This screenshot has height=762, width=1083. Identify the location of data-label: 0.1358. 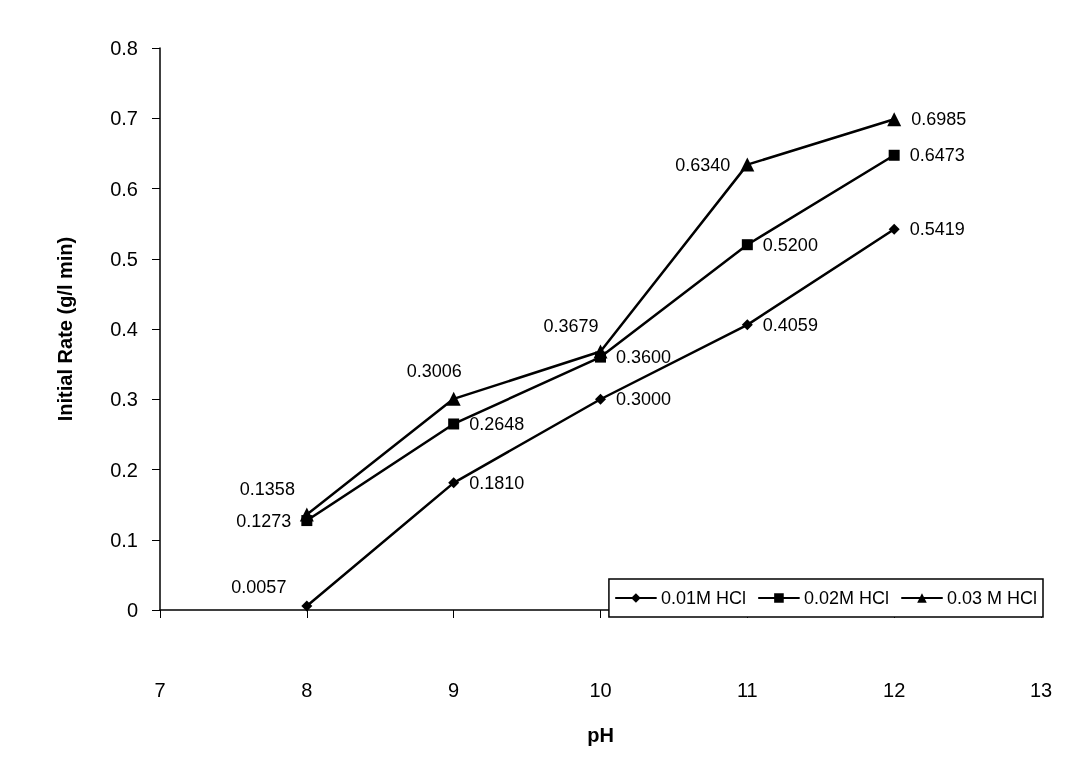
(267, 488).